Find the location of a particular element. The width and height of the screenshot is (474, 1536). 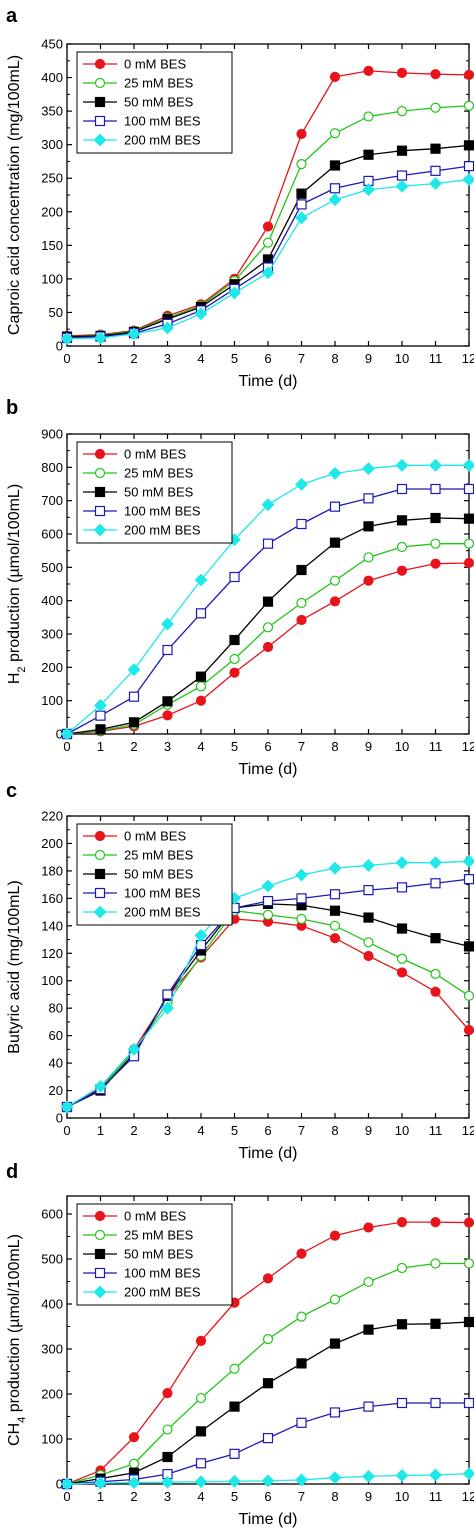

y-tick-label: 900 is located at coordinates (52, 434).